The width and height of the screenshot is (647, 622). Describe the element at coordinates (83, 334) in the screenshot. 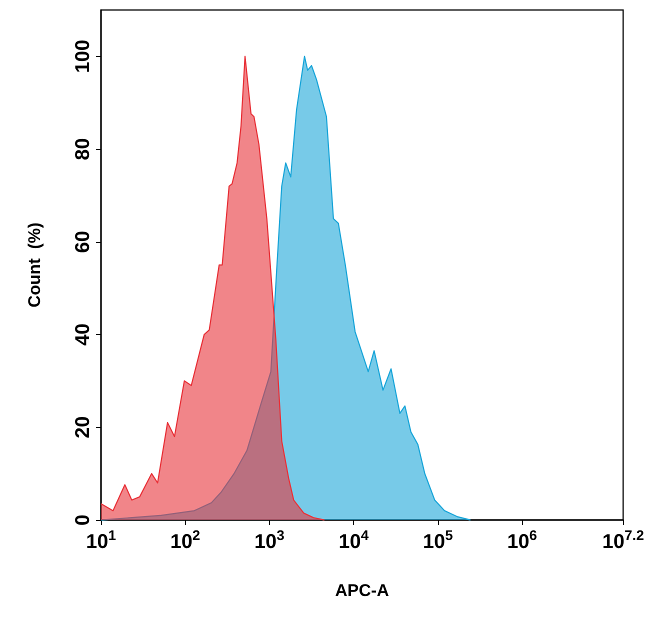

I see `y-tick-label: 40` at that location.